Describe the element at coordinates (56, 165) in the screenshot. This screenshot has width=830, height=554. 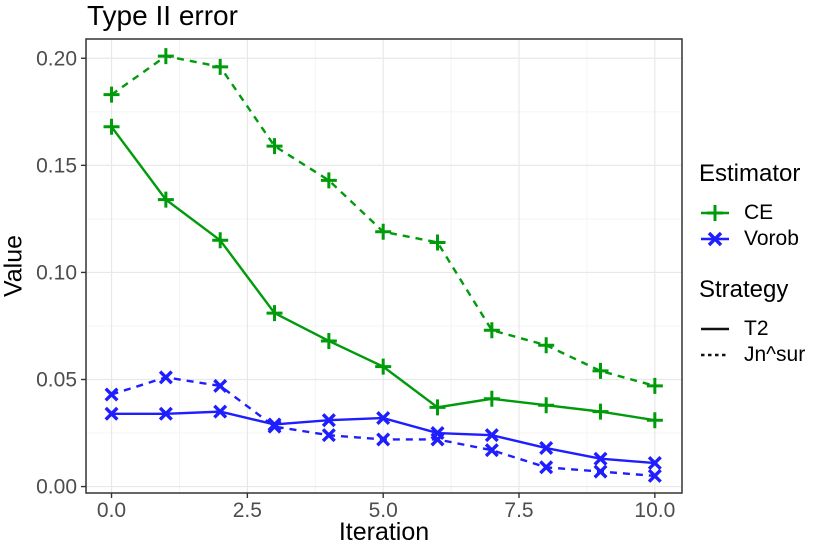
I see `y-tick-label: 0.15` at that location.